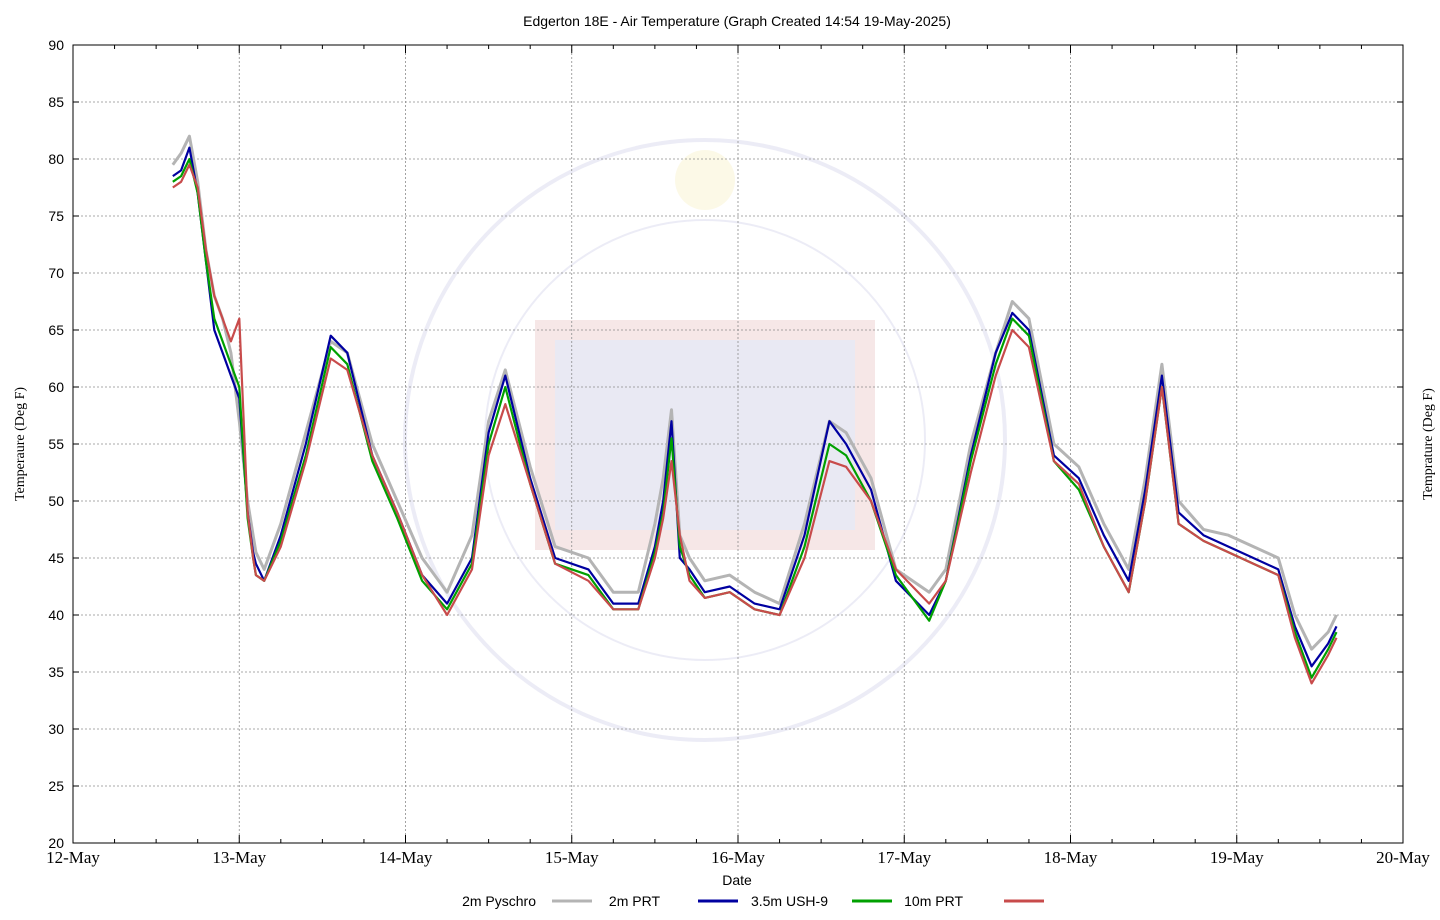 This screenshot has width=1440, height=920. What do you see at coordinates (1403, 857) in the screenshot?
I see `x-tick-label: 20-May` at bounding box center [1403, 857].